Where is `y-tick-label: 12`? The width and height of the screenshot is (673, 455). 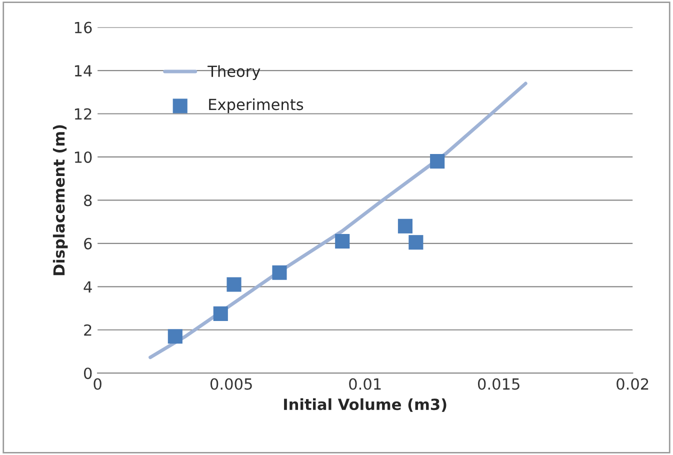 y-tick-label: 12 is located at coordinates (83, 114).